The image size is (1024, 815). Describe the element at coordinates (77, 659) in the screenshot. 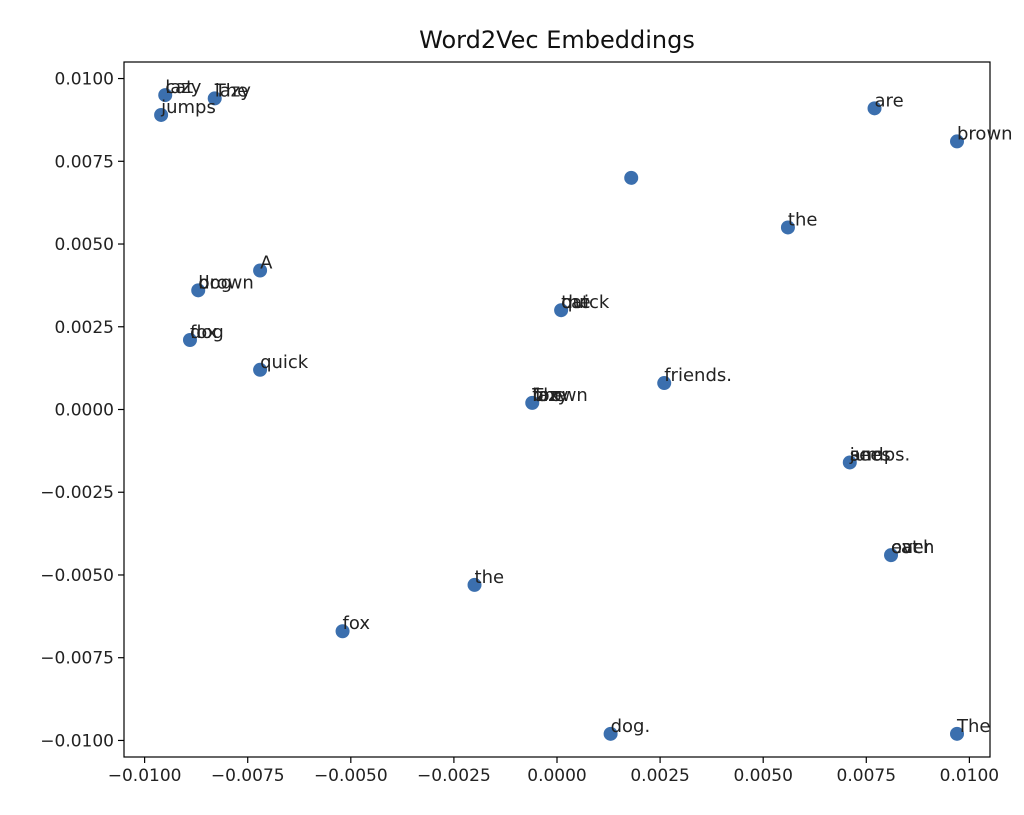

I see `y-tick-label: −0.0075` at that location.